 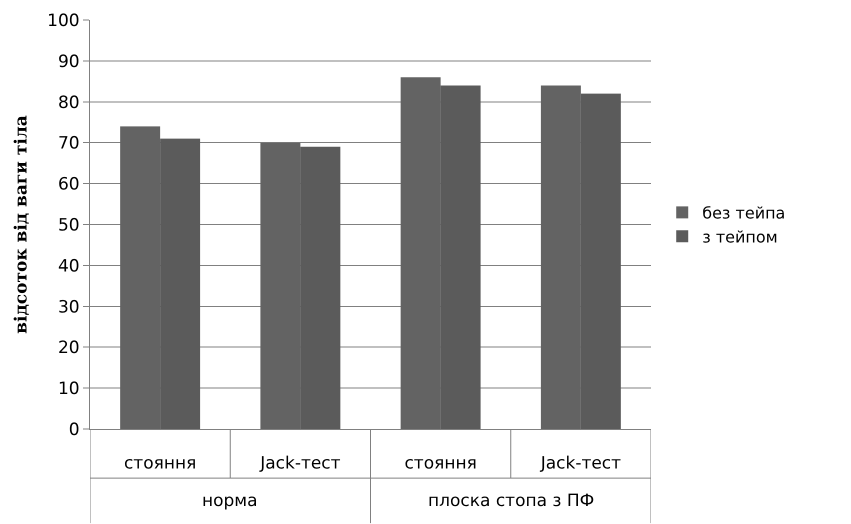 I want to click on y-tick-label: 90, so click(x=69, y=62).